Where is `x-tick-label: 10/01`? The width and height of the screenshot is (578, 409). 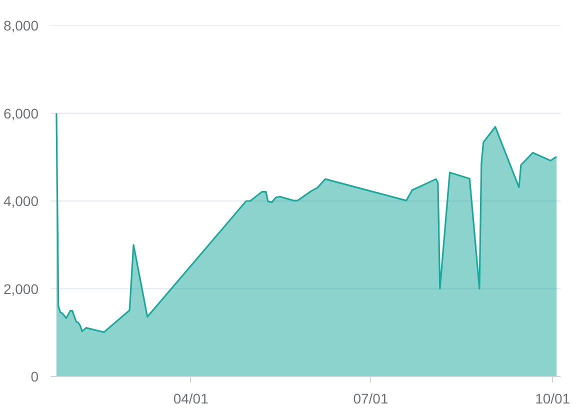
x-tick-label: 10/01 is located at coordinates (552, 398).